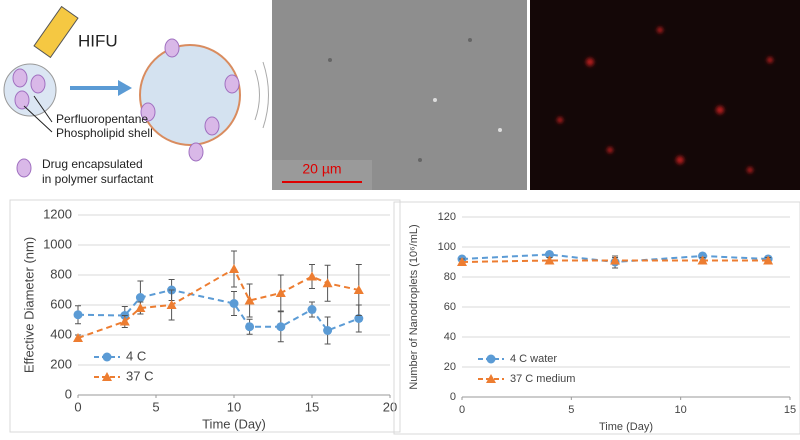 The image size is (800, 440). What do you see at coordinates (450, 277) in the screenshot?
I see `y-tick-label: 80` at bounding box center [450, 277].